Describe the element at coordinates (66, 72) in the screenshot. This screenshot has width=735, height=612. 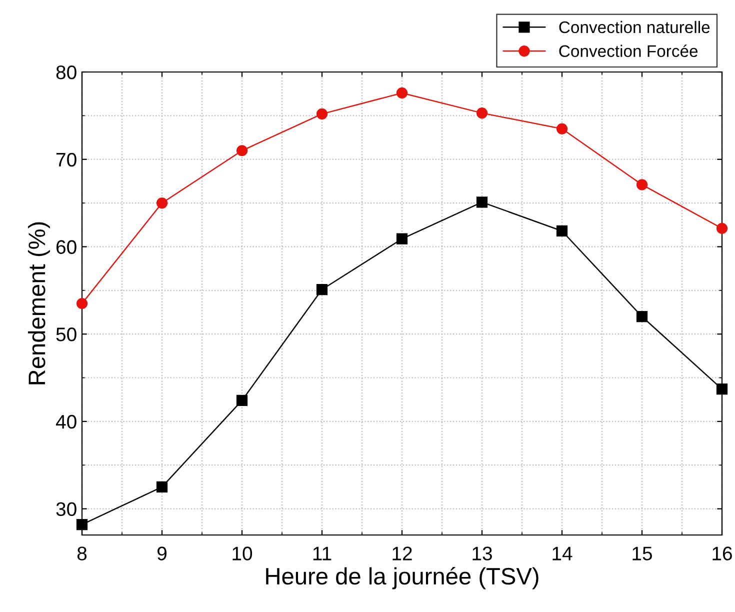
I see `y-tick-label: 80` at that location.